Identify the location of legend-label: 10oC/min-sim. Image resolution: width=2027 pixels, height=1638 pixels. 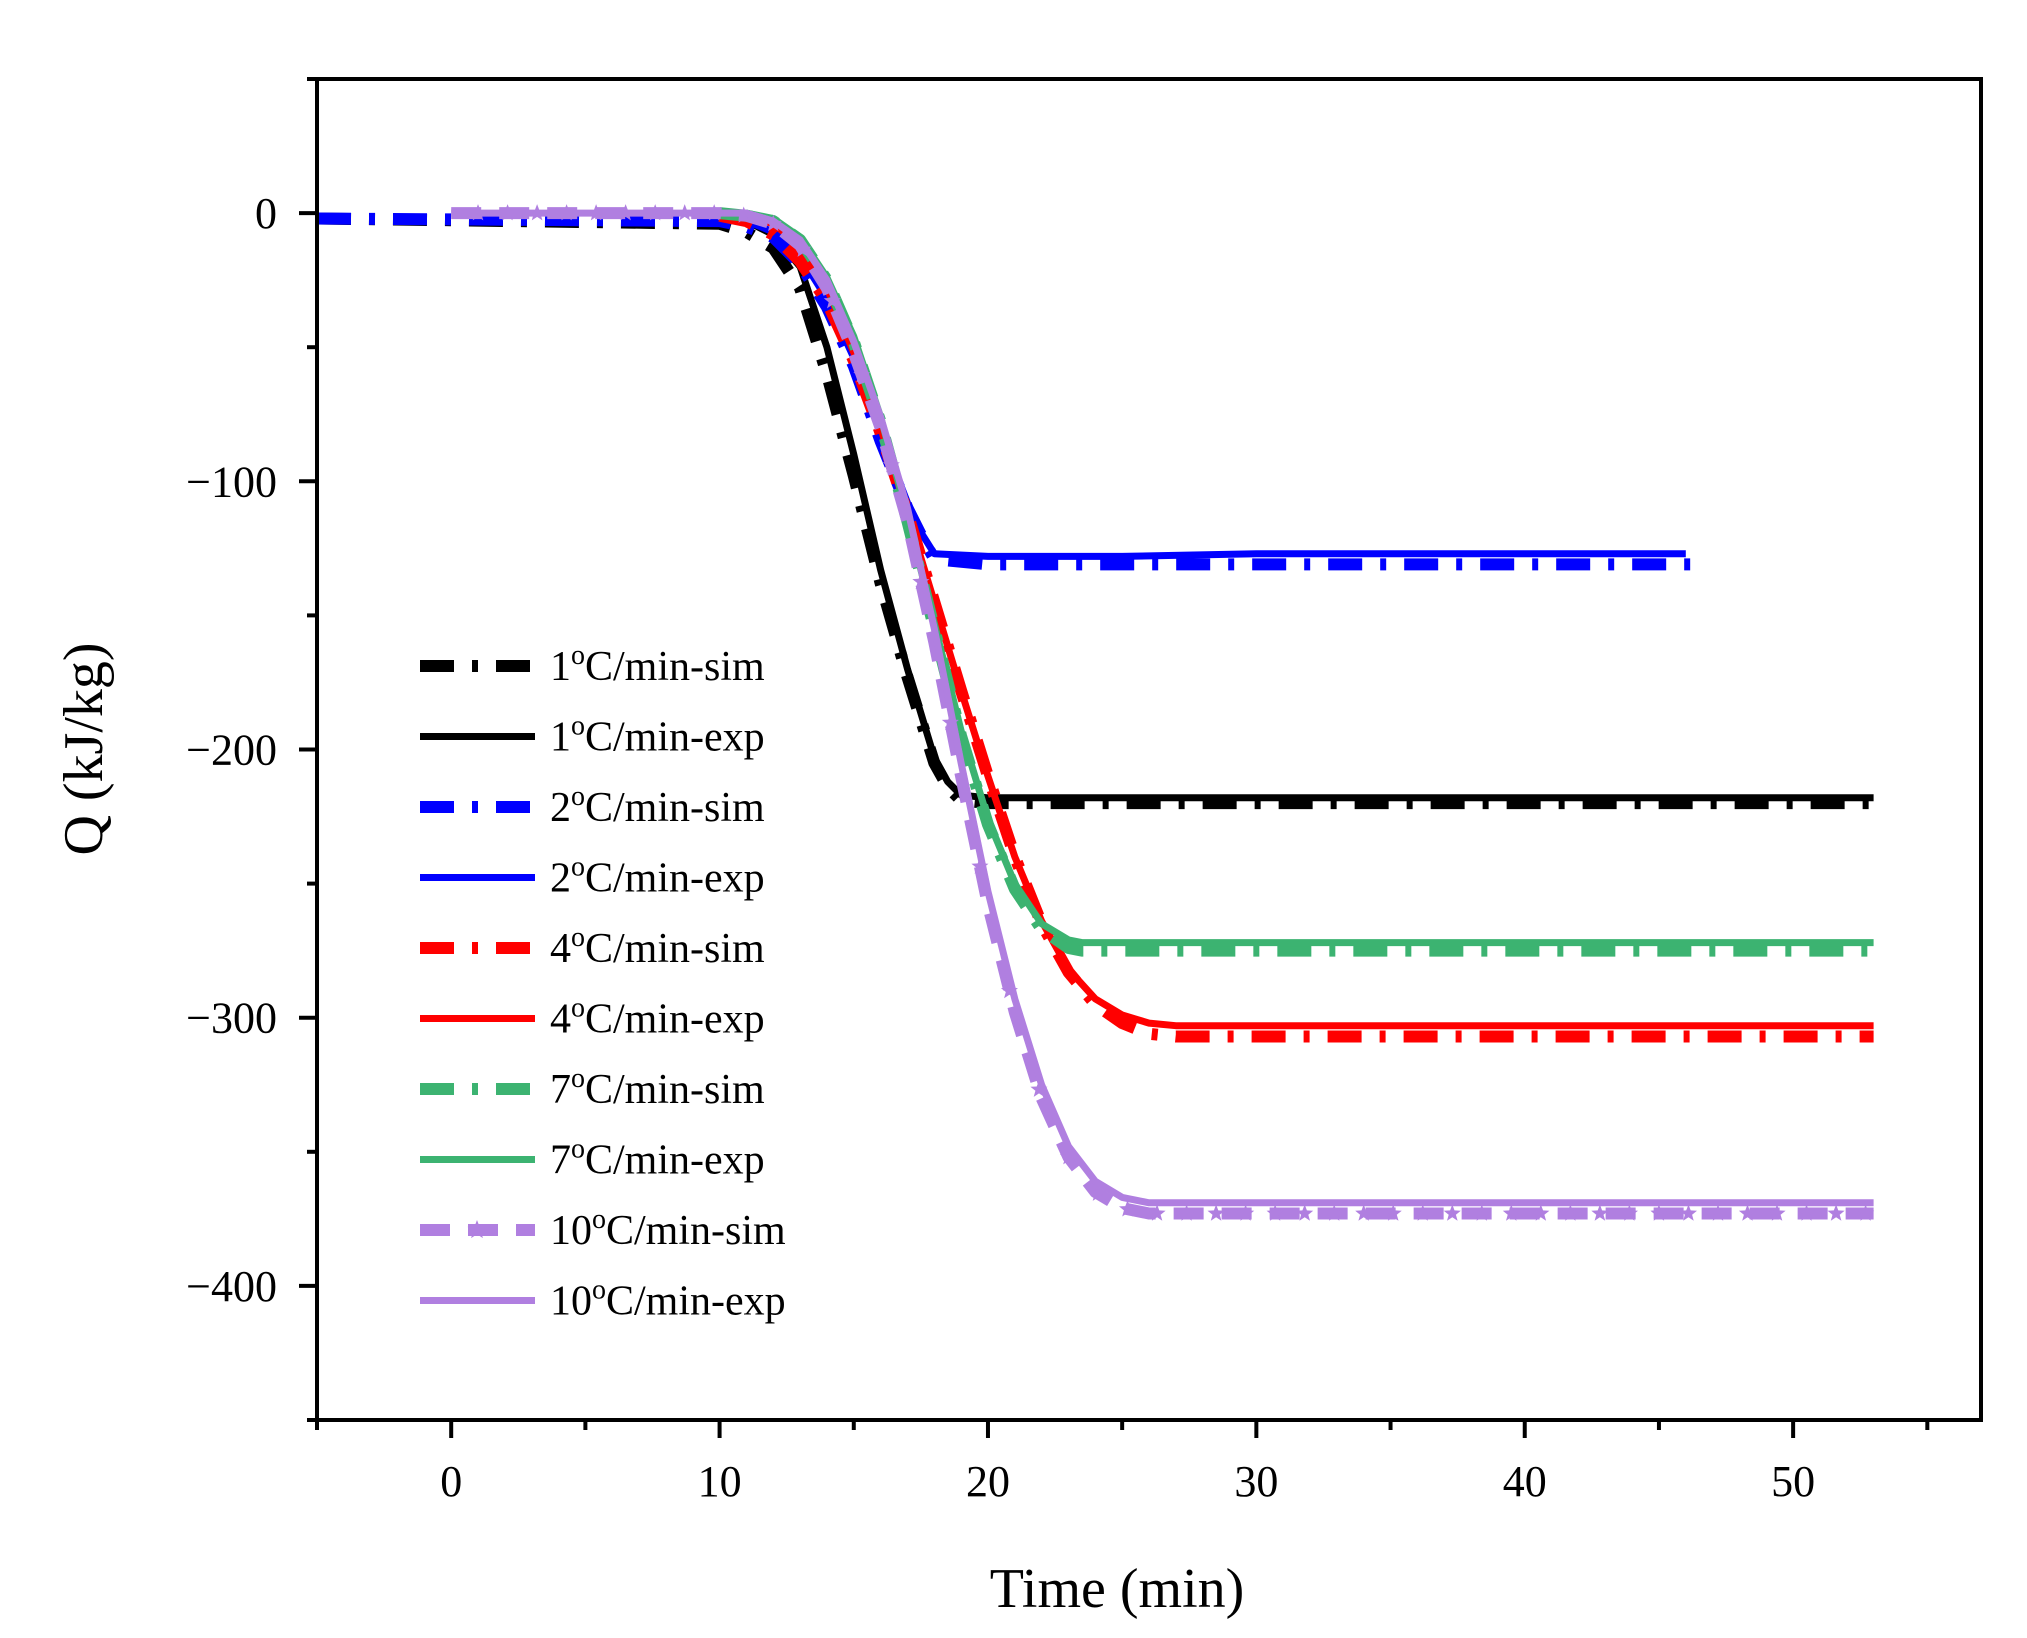
(668, 1229).